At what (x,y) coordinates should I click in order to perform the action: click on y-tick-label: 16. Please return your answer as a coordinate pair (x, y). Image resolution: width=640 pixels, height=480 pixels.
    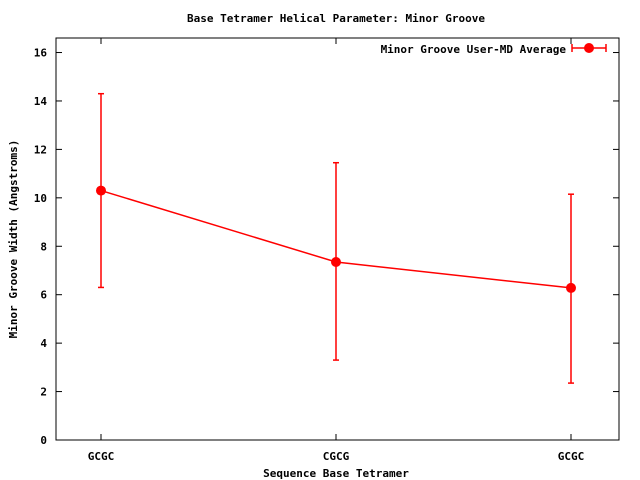
    Looking at the image, I should click on (41, 53).